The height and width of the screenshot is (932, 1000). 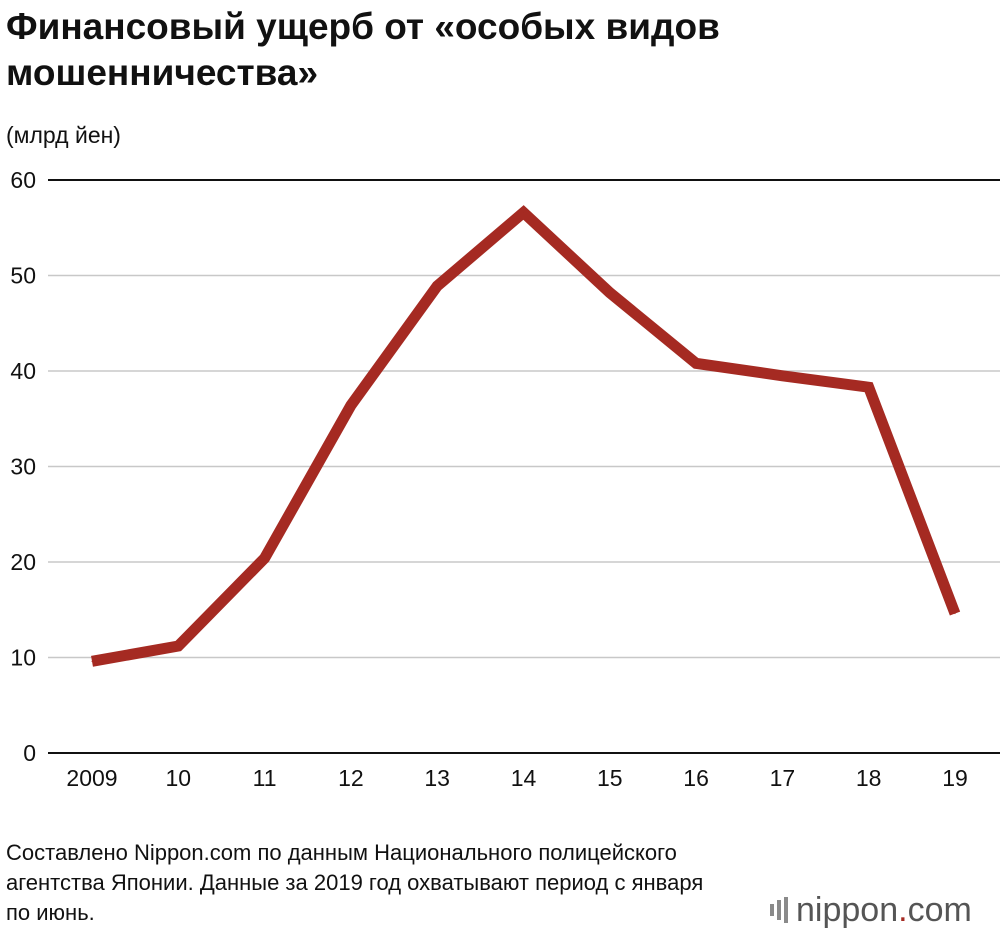 I want to click on logo-suffix: com, so click(x=939, y=910).